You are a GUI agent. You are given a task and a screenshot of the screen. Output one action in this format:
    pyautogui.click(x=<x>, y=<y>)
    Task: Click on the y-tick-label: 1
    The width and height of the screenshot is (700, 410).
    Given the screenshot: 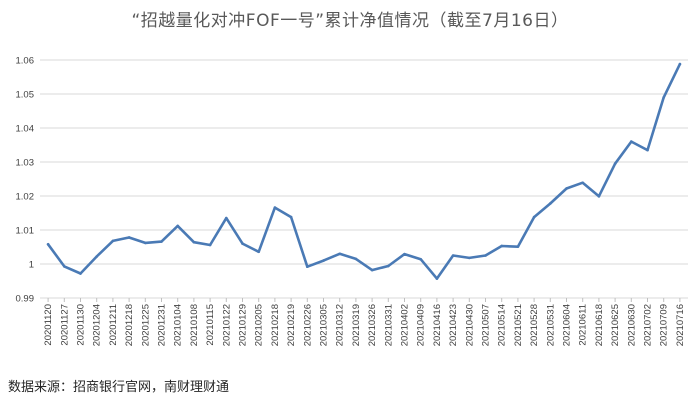 What is the action you would take?
    pyautogui.click(x=31, y=265)
    